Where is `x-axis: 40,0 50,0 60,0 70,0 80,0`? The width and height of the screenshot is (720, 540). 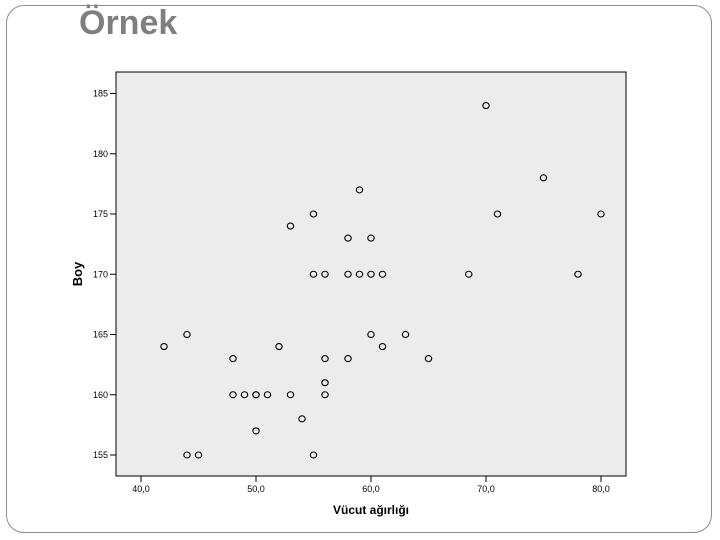
x-axis: 40,0 50,0 60,0 70,0 80,0 is located at coordinates (371, 485).